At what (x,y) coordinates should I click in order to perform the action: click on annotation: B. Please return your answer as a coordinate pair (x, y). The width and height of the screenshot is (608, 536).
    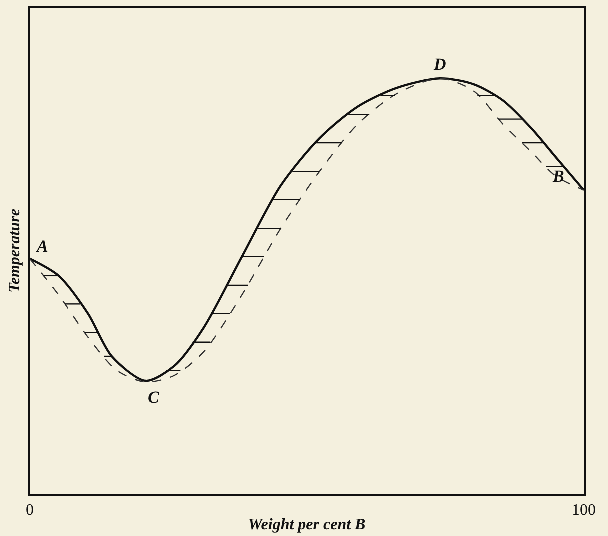
    Looking at the image, I should click on (558, 176).